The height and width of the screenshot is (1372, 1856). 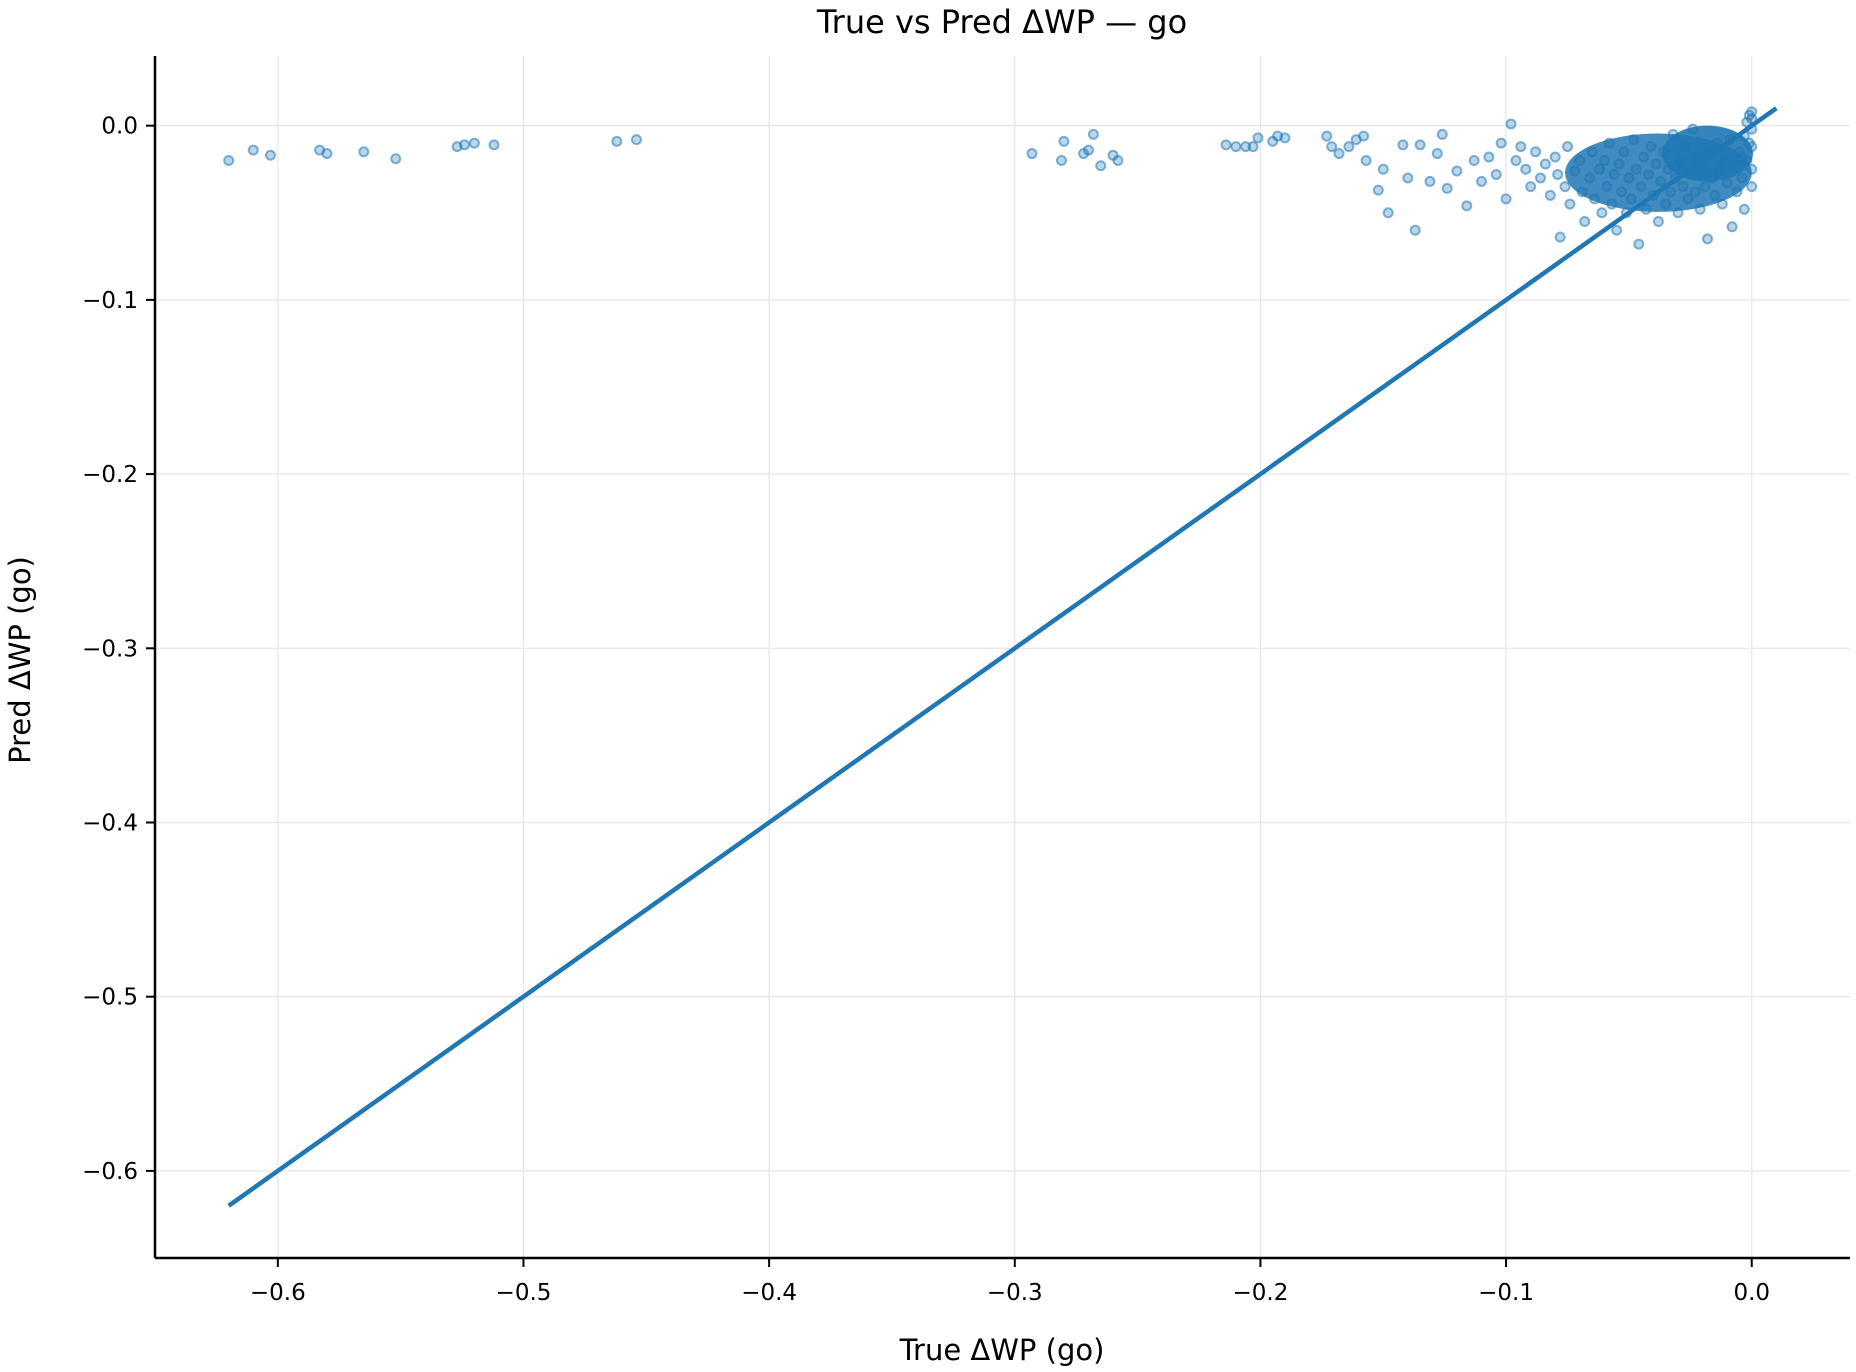 What do you see at coordinates (1506, 1293) in the screenshot?
I see `x-tick-label: −0.1` at bounding box center [1506, 1293].